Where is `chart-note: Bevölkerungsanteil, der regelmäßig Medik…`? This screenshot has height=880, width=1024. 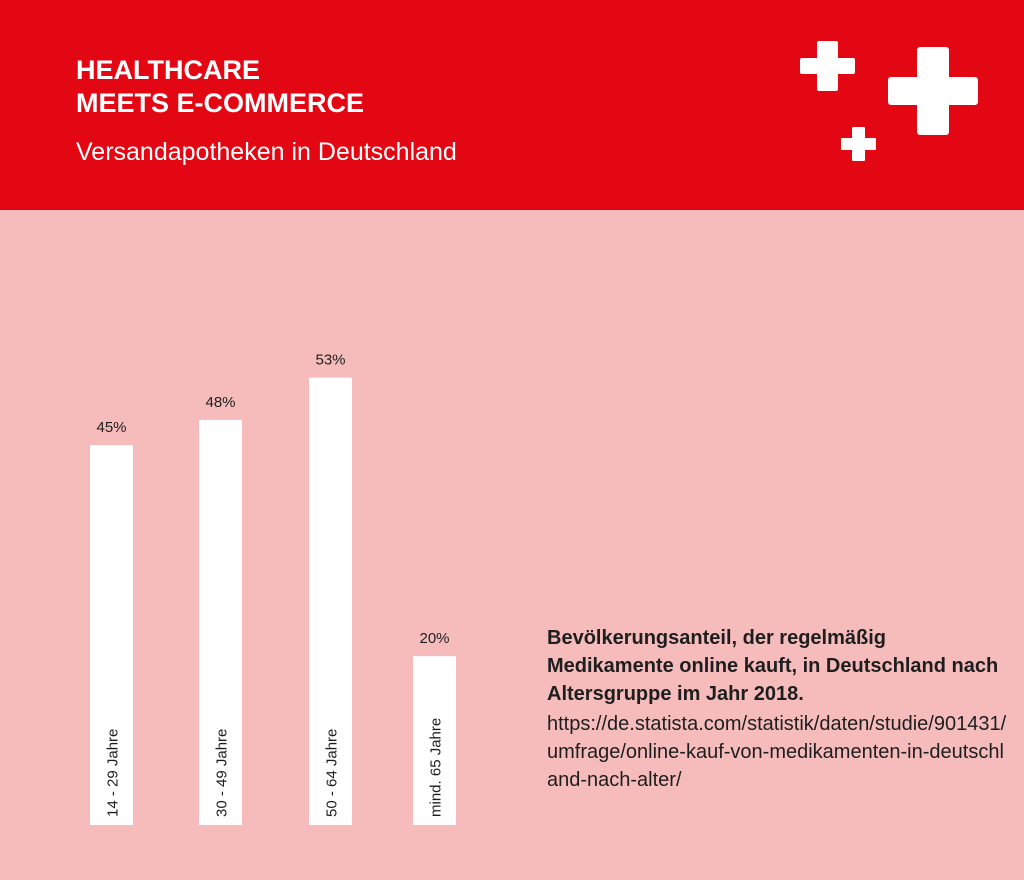 chart-note: Bevölkerungsanteil, der regelmäßig Medik… is located at coordinates (777, 709).